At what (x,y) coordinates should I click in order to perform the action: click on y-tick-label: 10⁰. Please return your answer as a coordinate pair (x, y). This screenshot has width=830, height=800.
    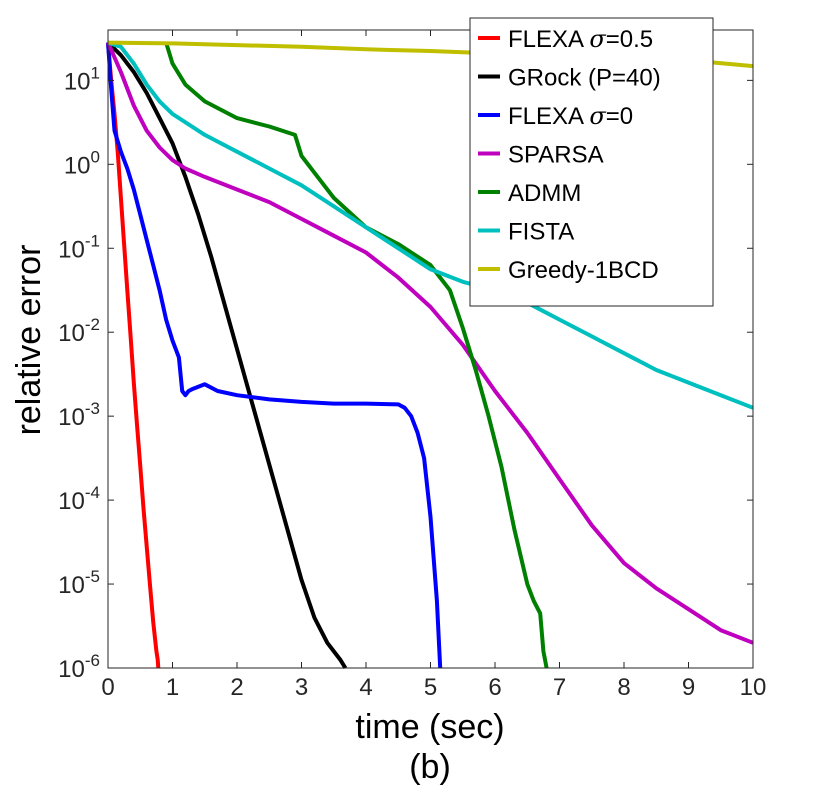
    Looking at the image, I should click on (82, 163).